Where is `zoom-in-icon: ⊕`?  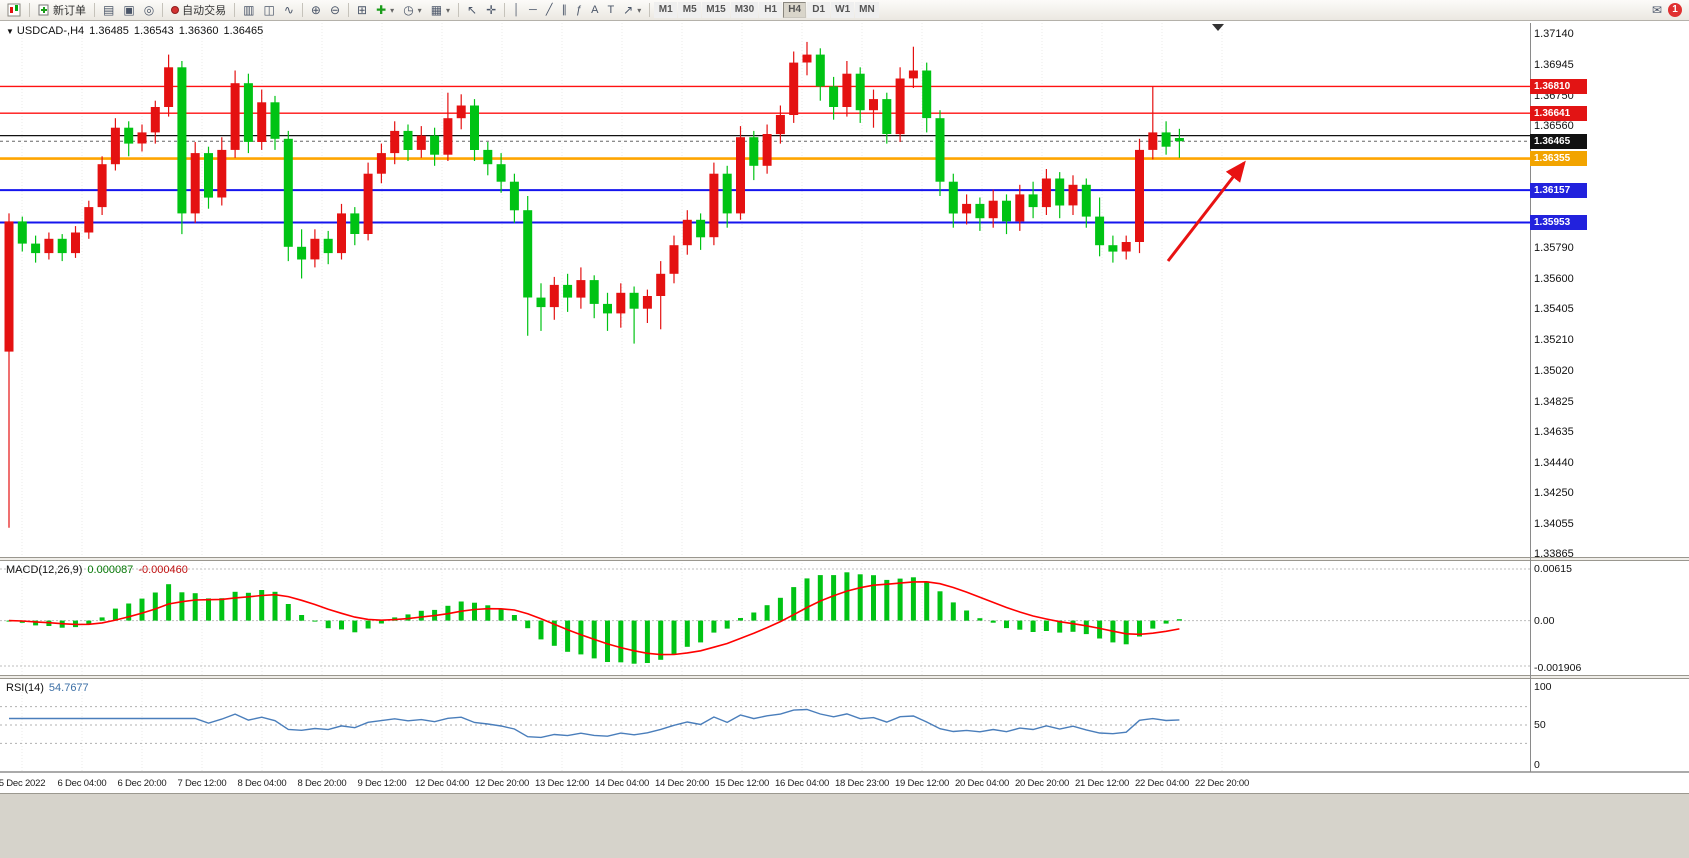 zoom-in-icon: ⊕ is located at coordinates (315, 10).